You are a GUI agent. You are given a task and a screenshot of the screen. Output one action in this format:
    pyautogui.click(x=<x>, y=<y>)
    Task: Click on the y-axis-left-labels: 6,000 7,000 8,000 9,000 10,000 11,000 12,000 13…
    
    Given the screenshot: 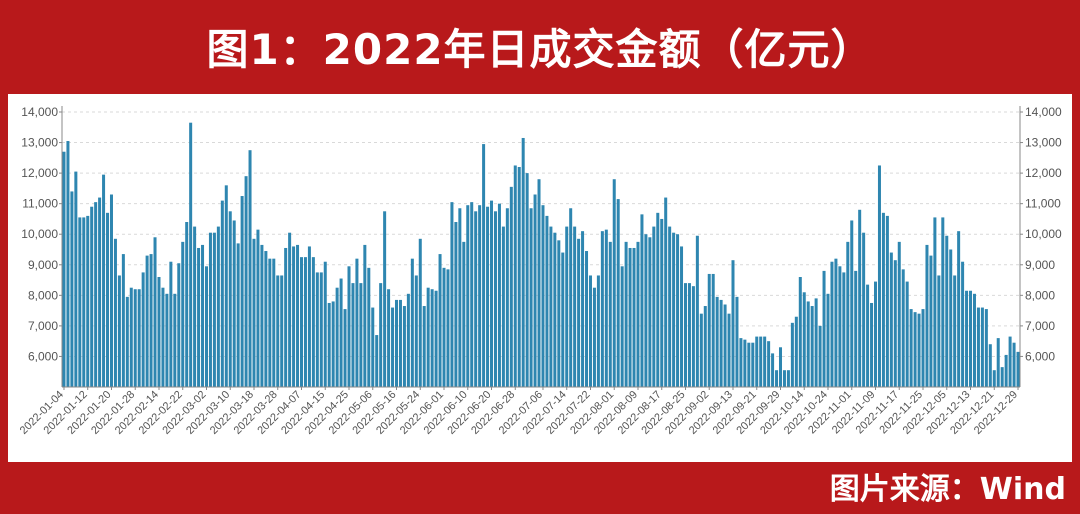 What is the action you would take?
    pyautogui.click(x=39, y=234)
    